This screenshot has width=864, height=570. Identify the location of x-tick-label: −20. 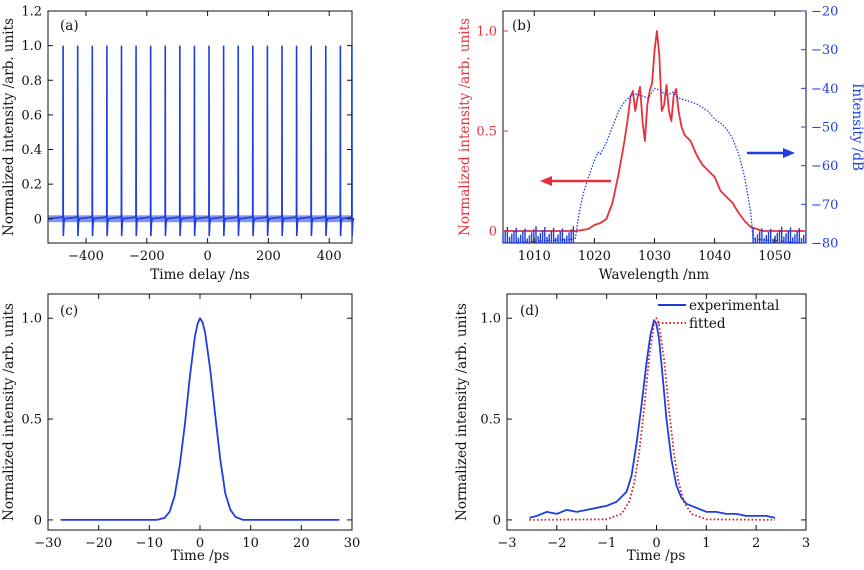
(98, 543).